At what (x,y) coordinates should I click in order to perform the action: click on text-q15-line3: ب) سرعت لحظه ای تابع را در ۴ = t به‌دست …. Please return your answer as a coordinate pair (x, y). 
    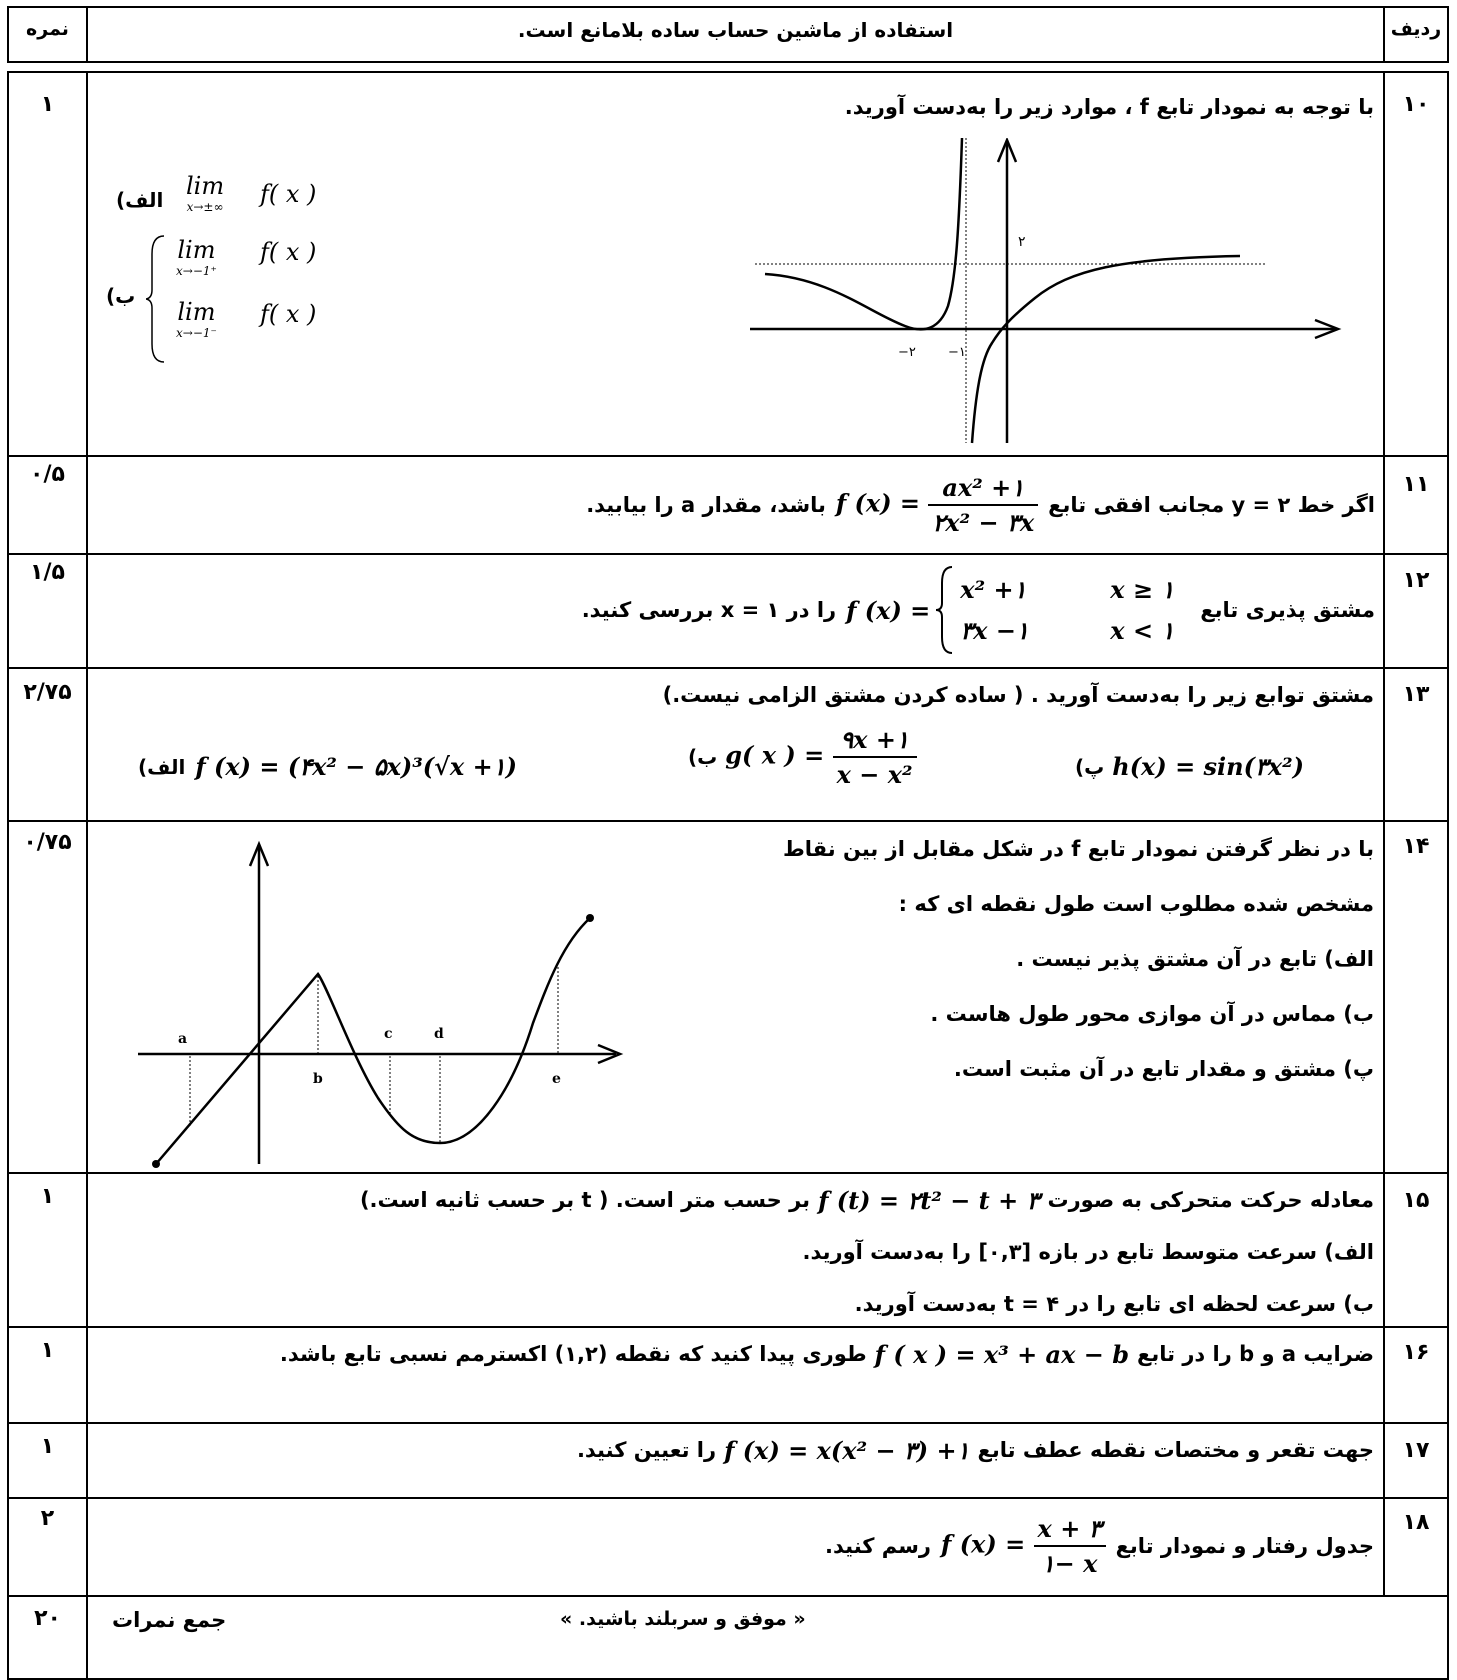
    Looking at the image, I should click on (1114, 1304).